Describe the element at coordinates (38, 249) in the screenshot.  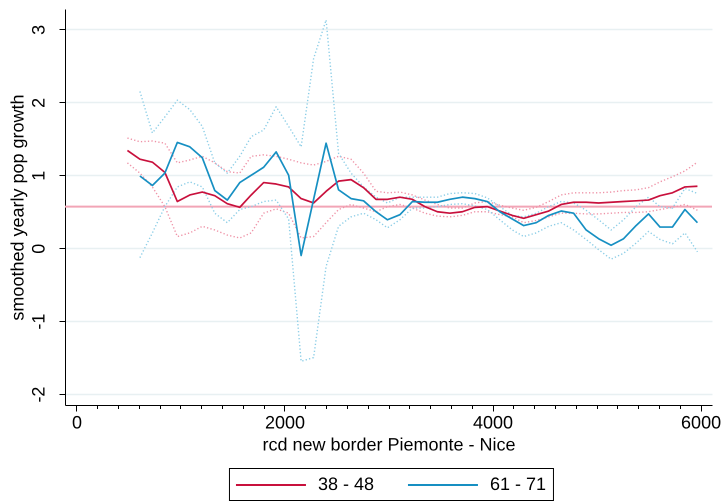
I see `y-tick-label: 0` at that location.